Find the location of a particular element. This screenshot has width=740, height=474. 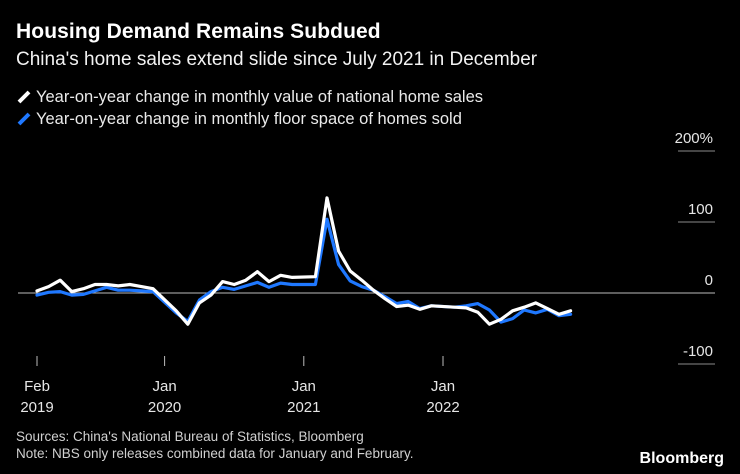

x-tick-label-year: 2021 is located at coordinates (303, 407).